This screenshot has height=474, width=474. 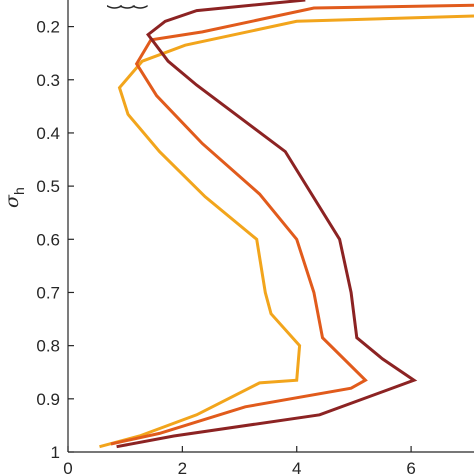 What do you see at coordinates (48, 80) in the screenshot?
I see `y-tick-label: 0.3` at bounding box center [48, 80].